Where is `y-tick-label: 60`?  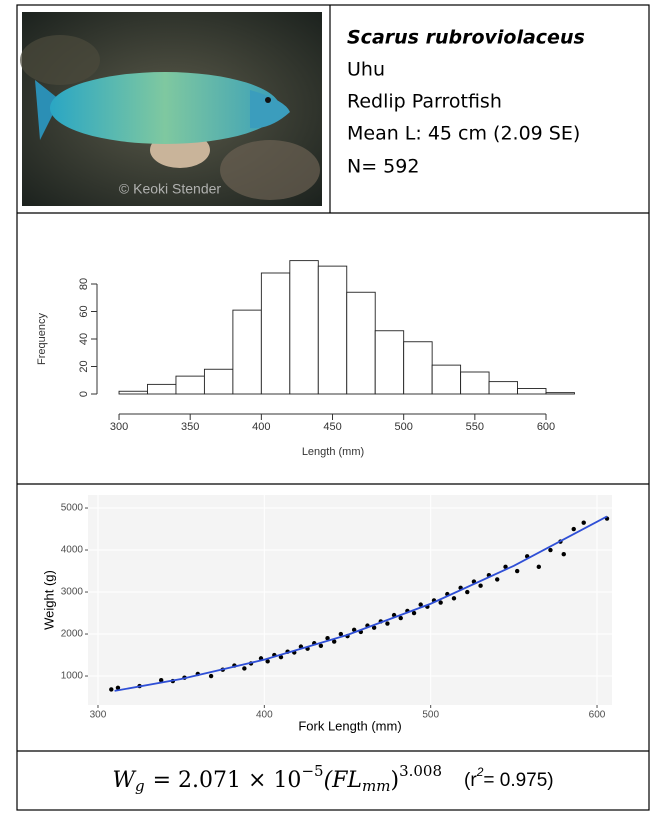
y-tick-label: 60 is located at coordinates (84, 311).